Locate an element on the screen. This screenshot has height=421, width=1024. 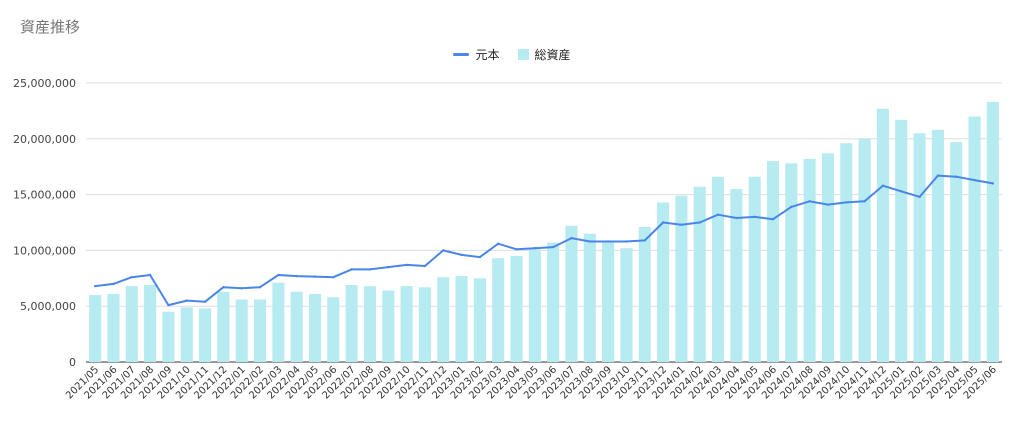
y-tick-label: 5,000,000 is located at coordinates (48, 306).